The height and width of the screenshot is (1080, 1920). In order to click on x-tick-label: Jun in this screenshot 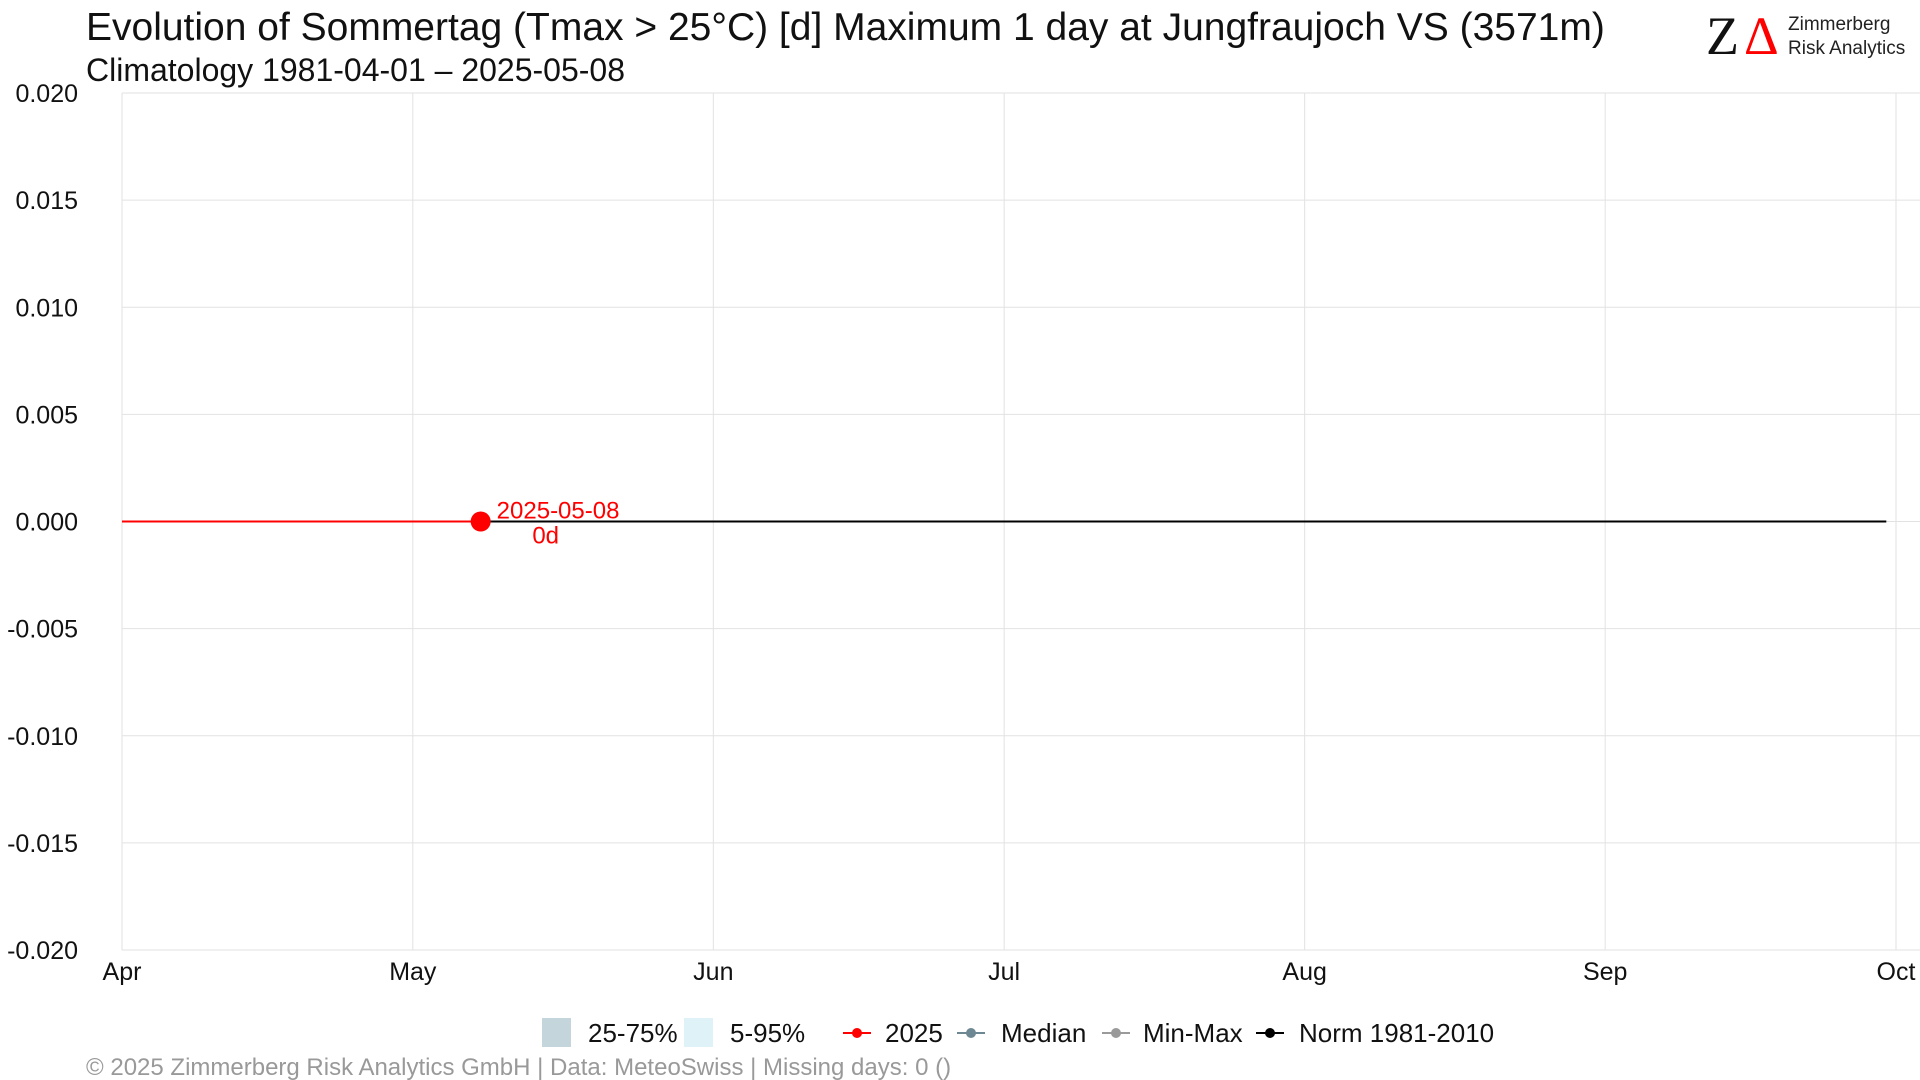, I will do `click(713, 972)`.